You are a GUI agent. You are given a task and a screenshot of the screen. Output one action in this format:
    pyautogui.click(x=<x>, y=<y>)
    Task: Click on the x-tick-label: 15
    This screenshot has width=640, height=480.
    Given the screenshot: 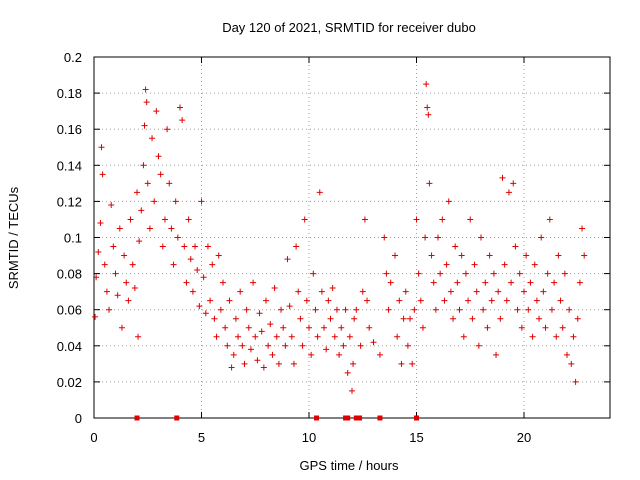 What is the action you would take?
    pyautogui.click(x=416, y=437)
    